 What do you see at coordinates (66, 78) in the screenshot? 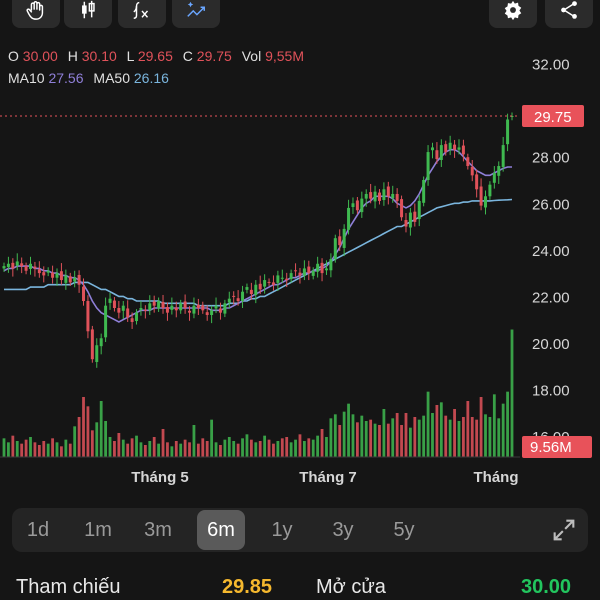
I see `ma10-value: 27.56` at bounding box center [66, 78].